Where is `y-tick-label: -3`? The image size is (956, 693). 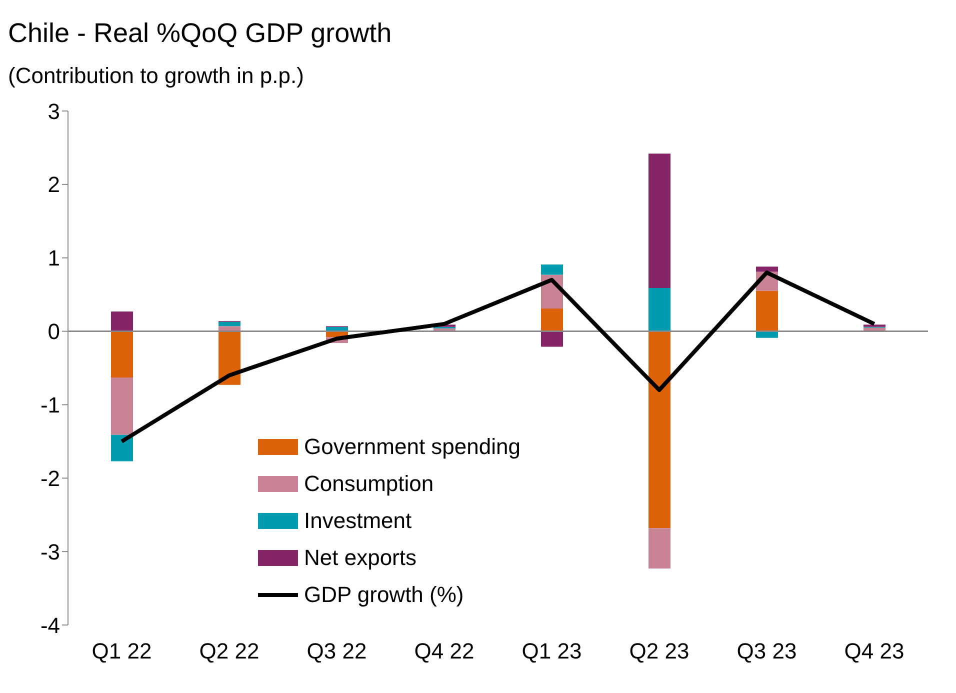
y-tick-label: -3 is located at coordinates (50, 551).